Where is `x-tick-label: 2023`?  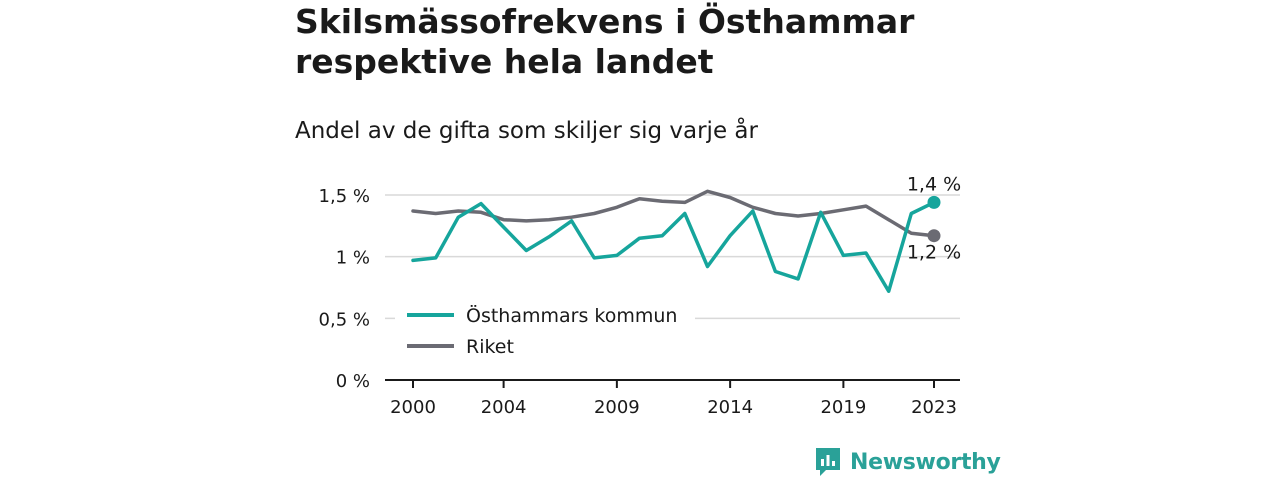 x-tick-label: 2023 is located at coordinates (934, 407).